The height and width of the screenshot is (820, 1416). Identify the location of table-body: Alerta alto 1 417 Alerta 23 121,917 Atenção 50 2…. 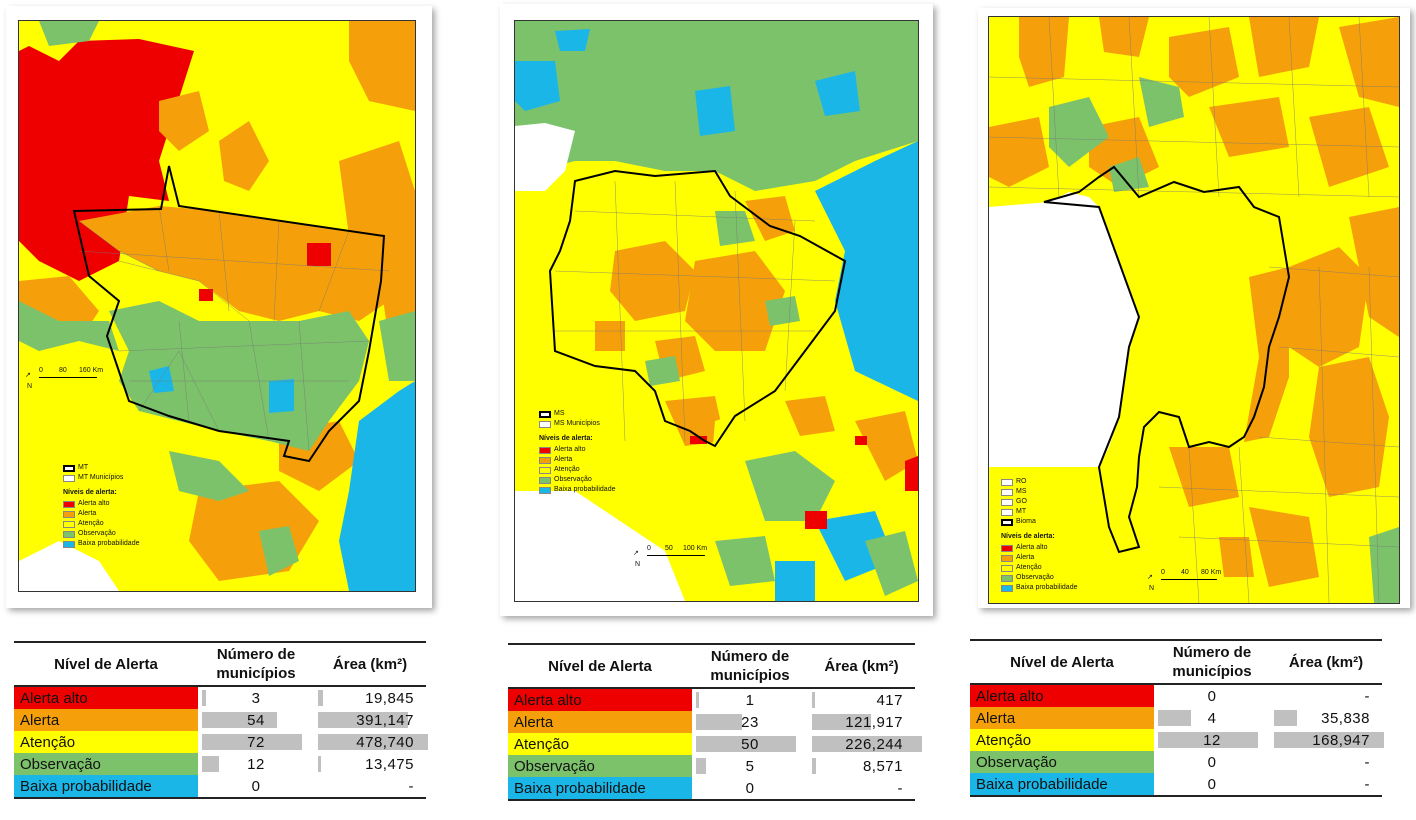
(715, 744).